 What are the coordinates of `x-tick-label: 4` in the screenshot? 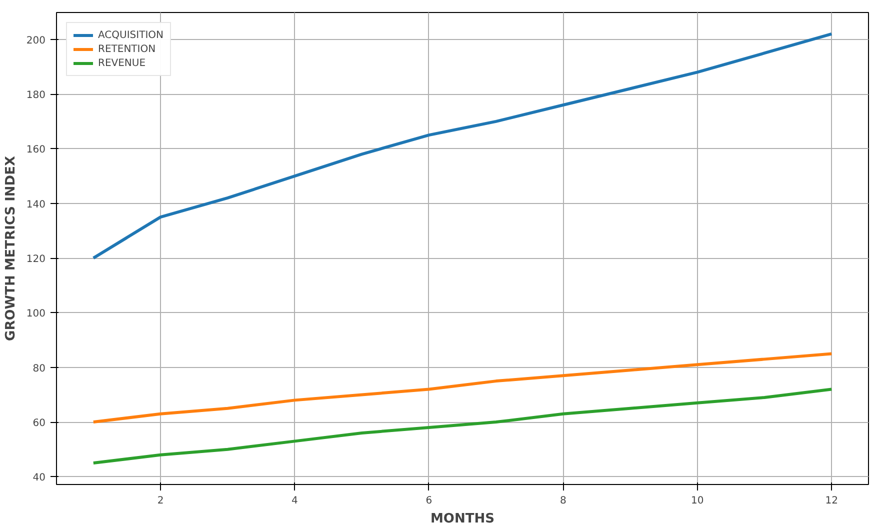 It's located at (295, 501).